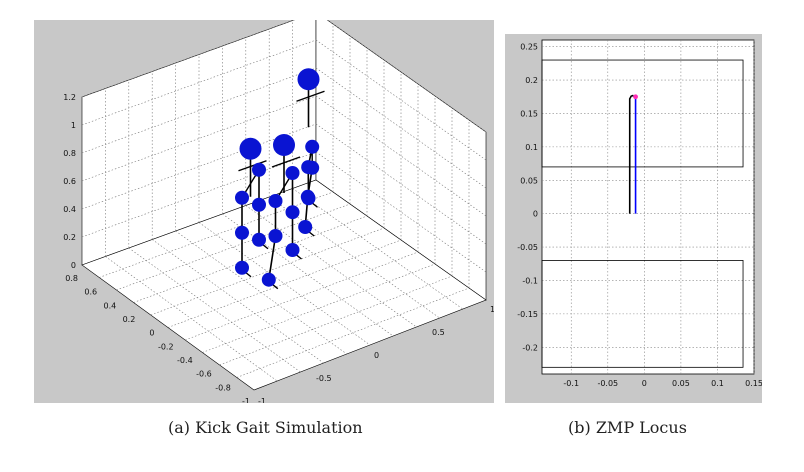  What do you see at coordinates (681, 383) in the screenshot?
I see `zmp-x-tick-label: 0.05` at bounding box center [681, 383].